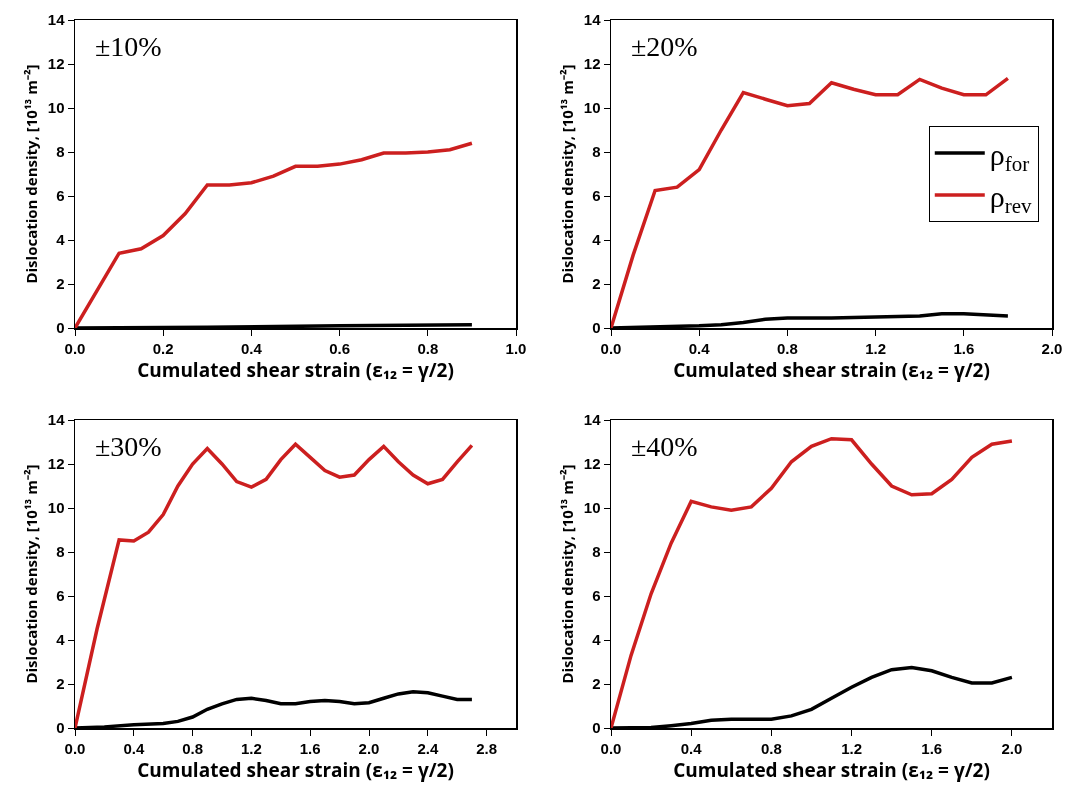  Describe the element at coordinates (1011, 198) in the screenshot. I see `legend-label: ρ$_{rev}$` at that location.